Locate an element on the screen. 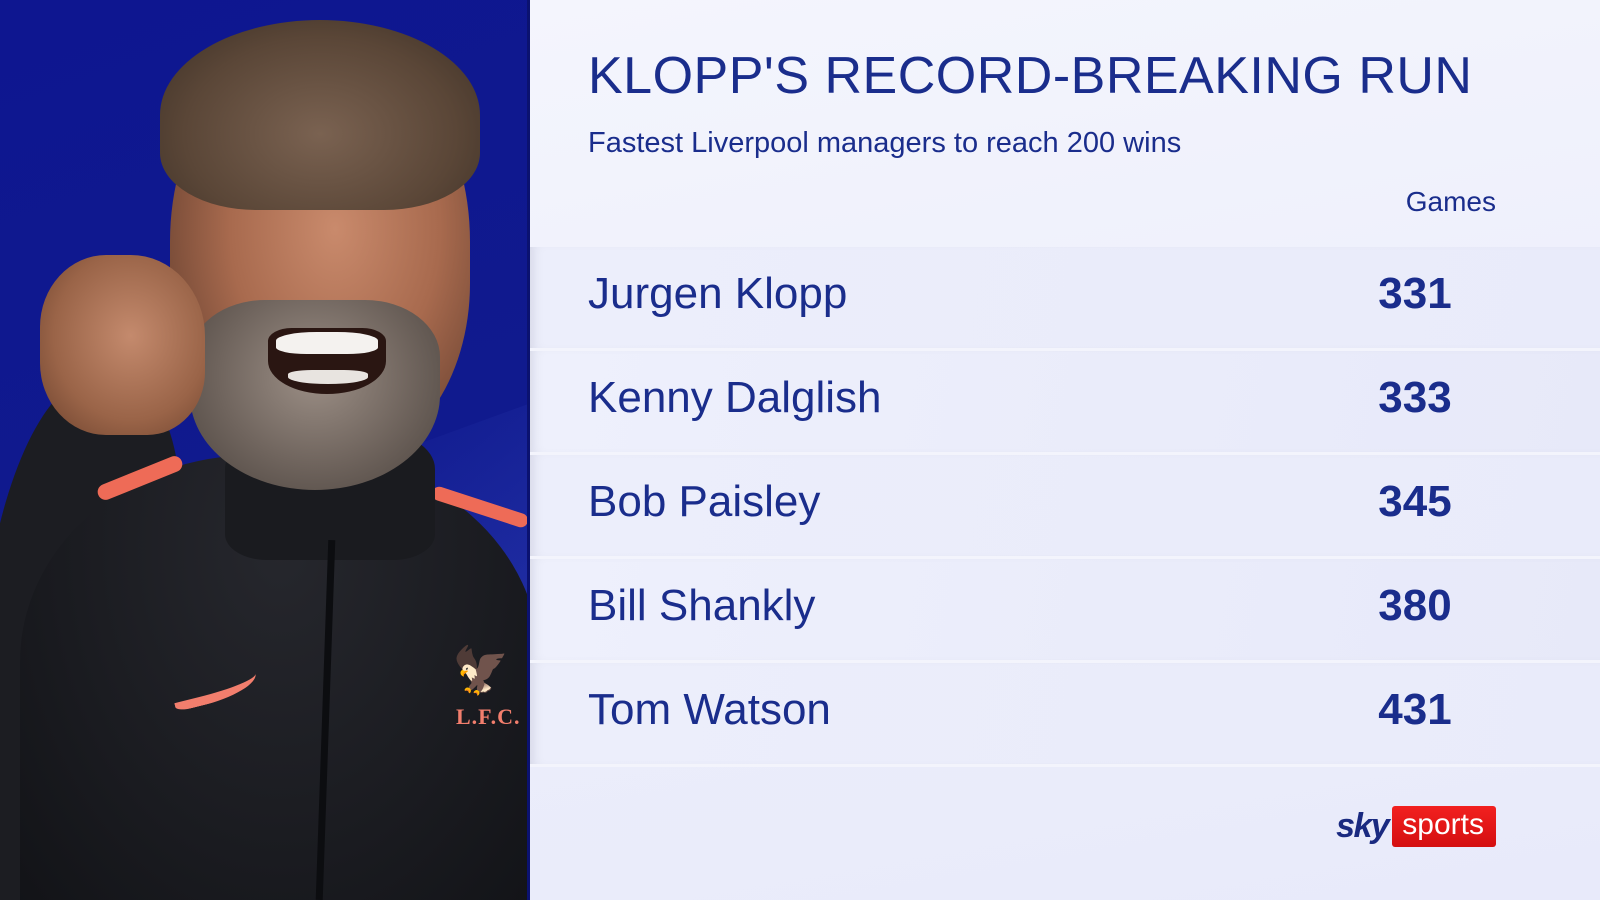  games-value: 333 is located at coordinates (1415, 397).